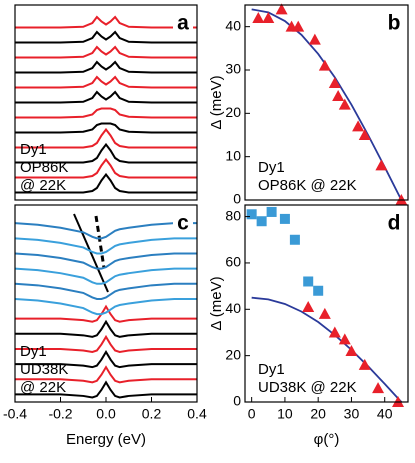 This screenshot has height=463, width=415. Describe the element at coordinates (233, 262) in the screenshot. I see `y-tick-label: 60` at that location.